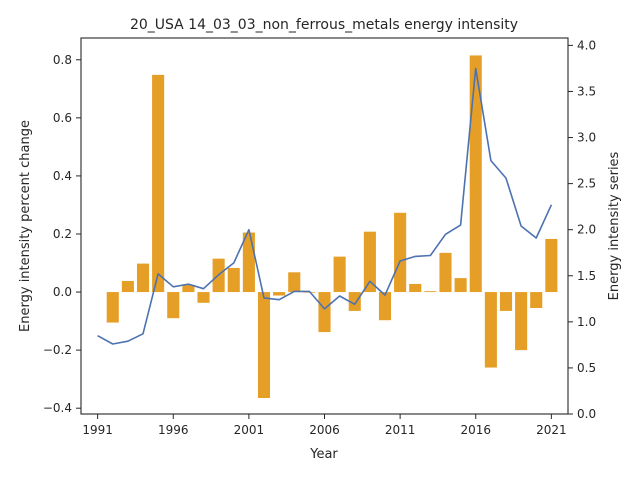 Image resolution: width=640 pixels, height=480 pixels. I want to click on bar-2003, so click(279, 294).